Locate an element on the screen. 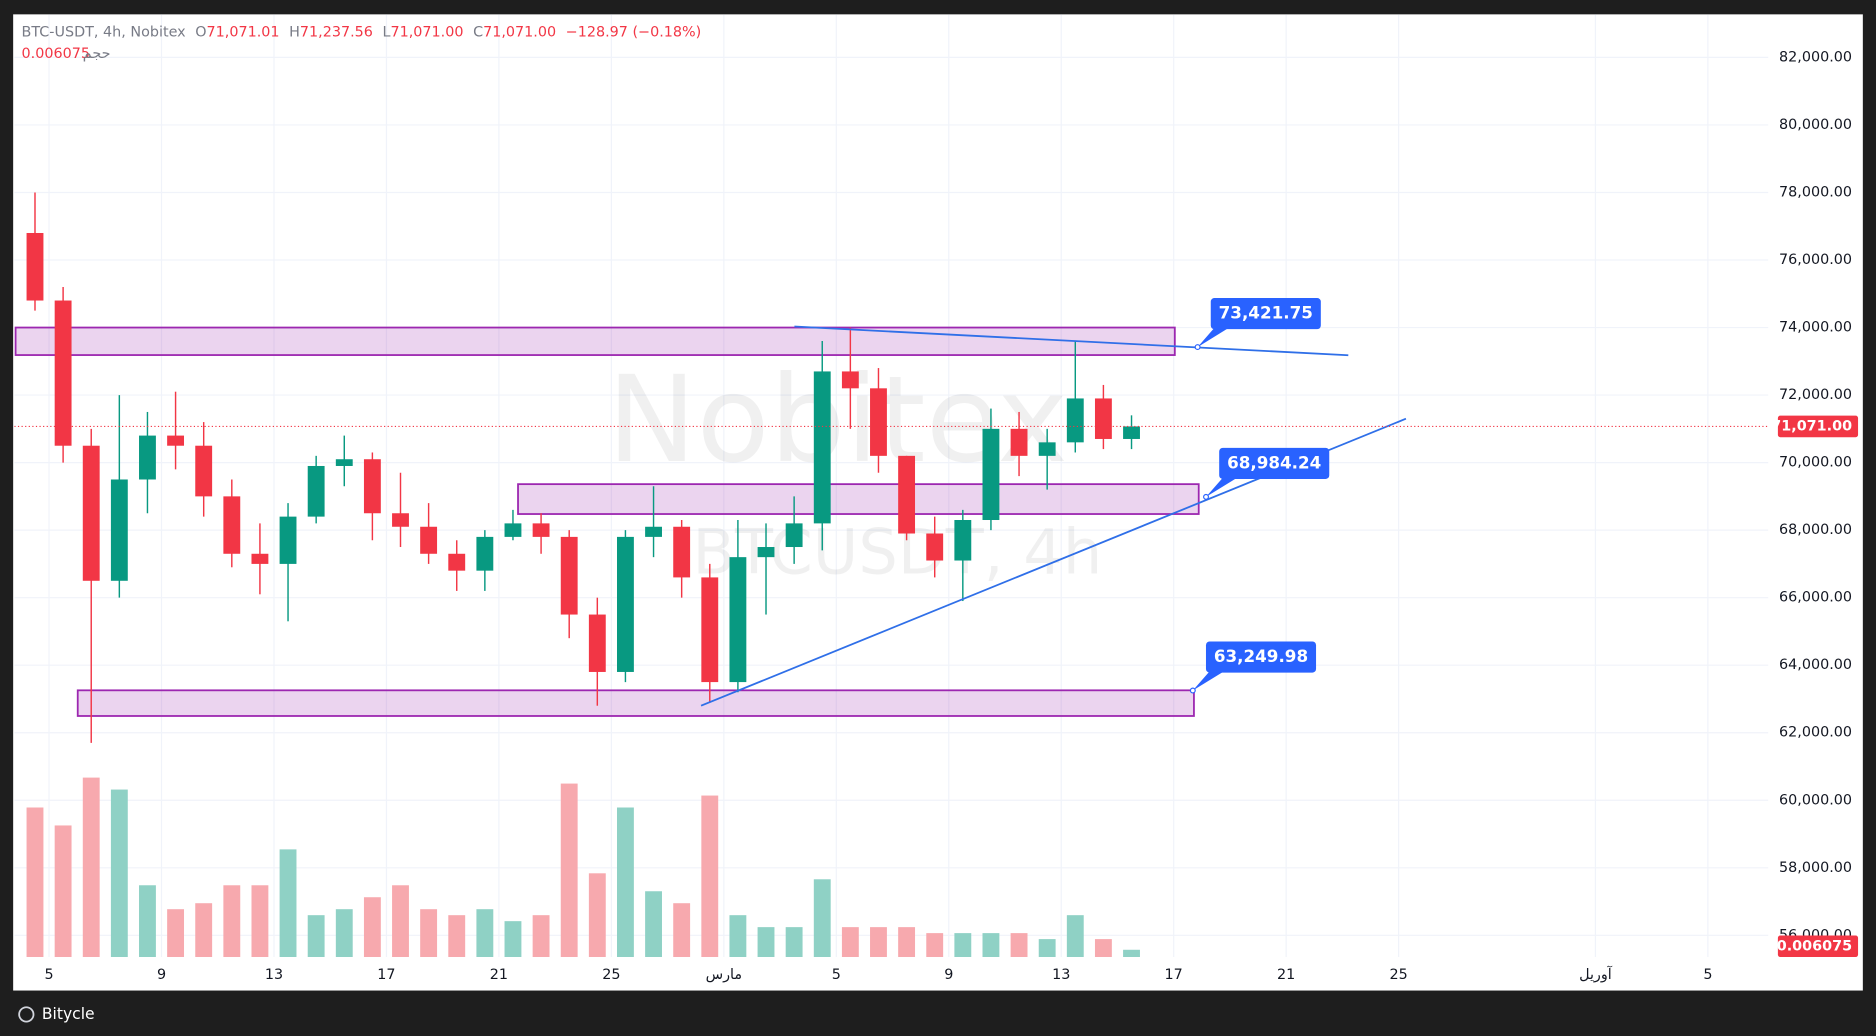 This screenshot has width=1876, height=1036. y-tick-label: 66,000.00 is located at coordinates (1815, 598).